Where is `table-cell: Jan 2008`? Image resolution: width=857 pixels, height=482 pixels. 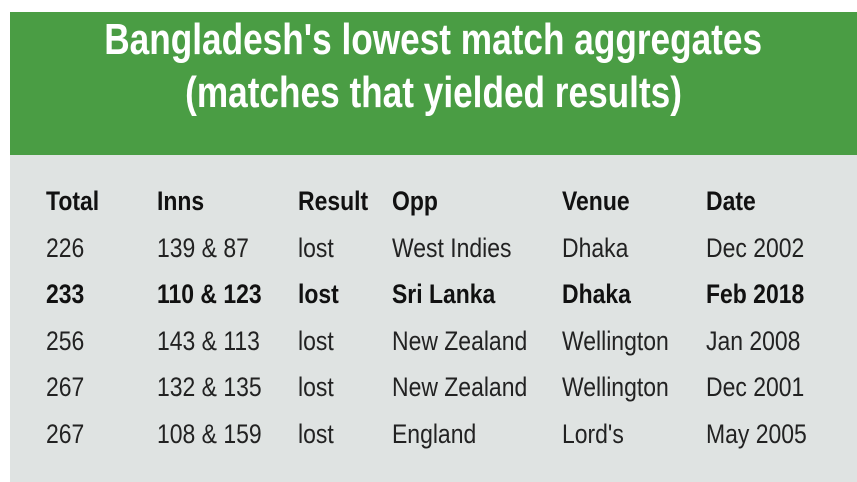 table-cell: Jan 2008 is located at coordinates (753, 340).